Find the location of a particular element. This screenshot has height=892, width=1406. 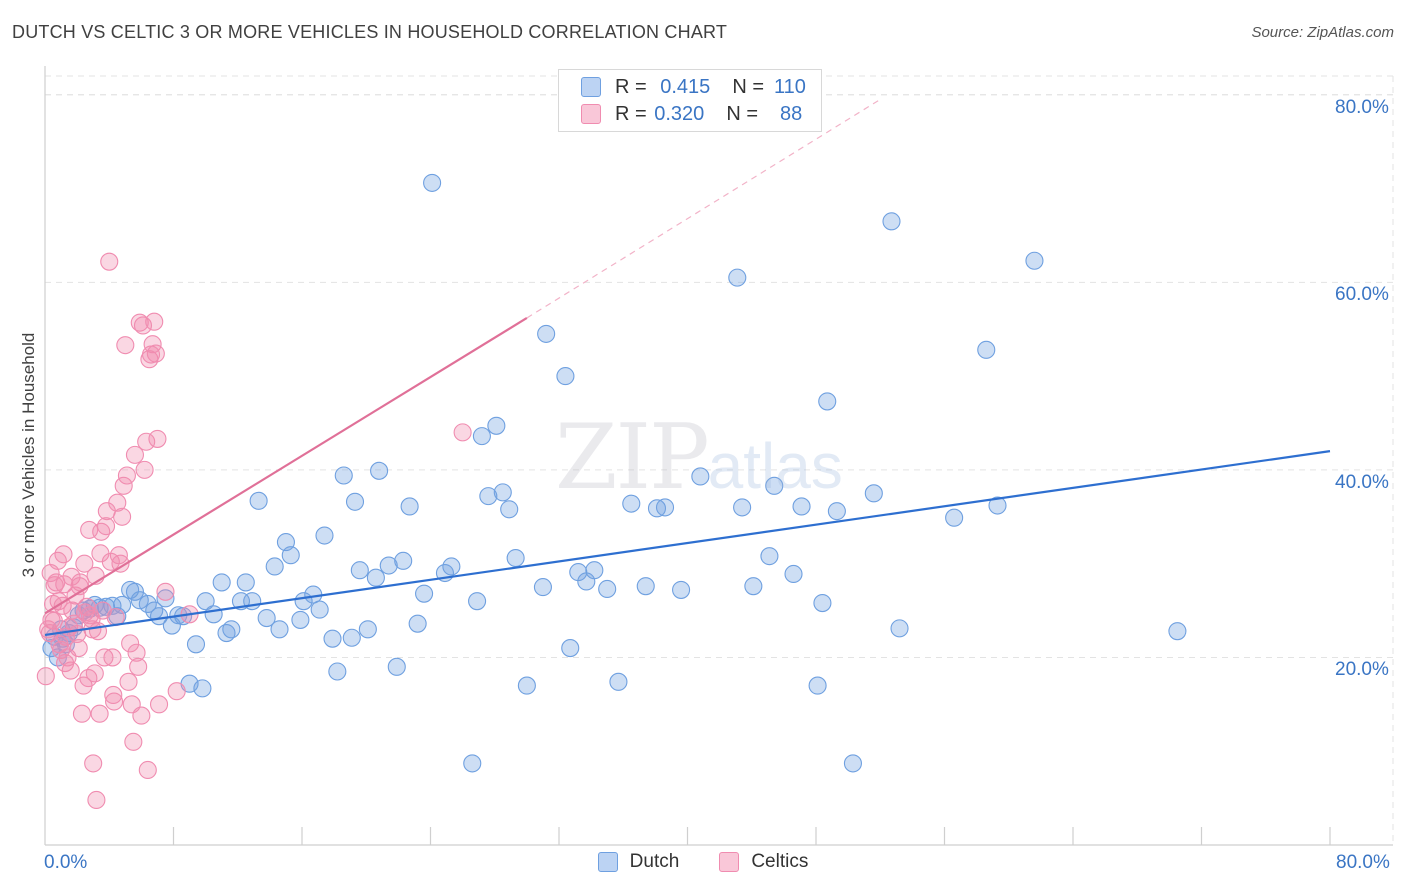

stats-legend-row-celtics: R = 0.320 N = 88 is located at coordinates (691, 114).